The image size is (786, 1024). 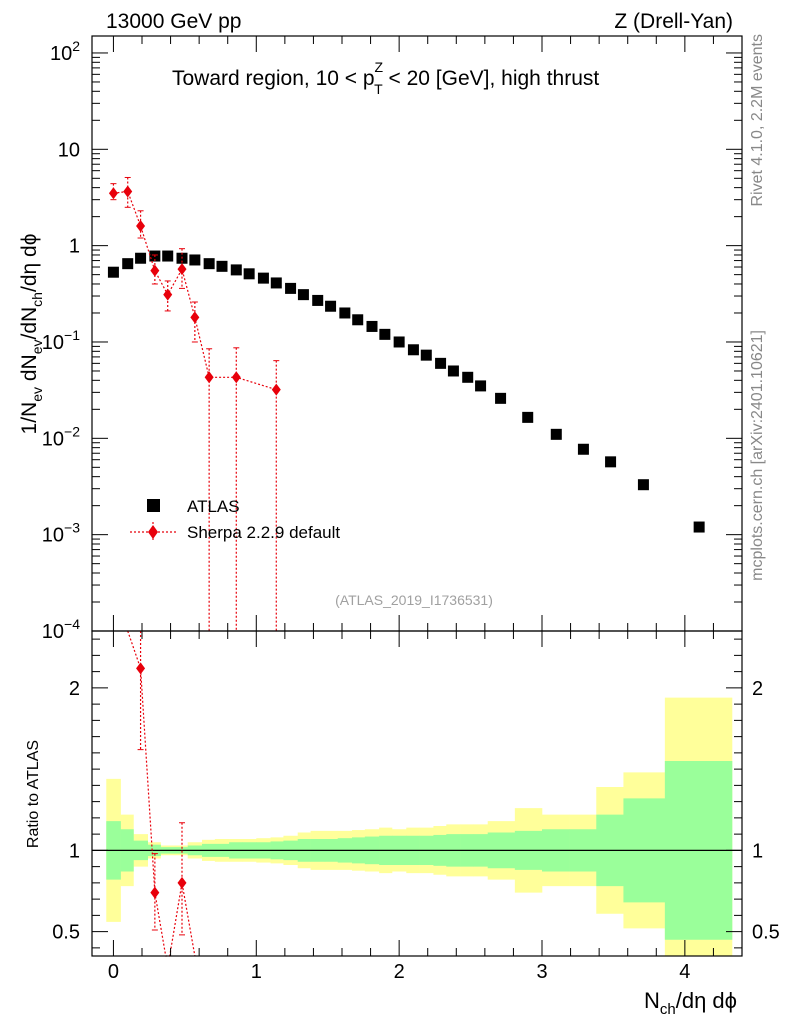 What do you see at coordinates (378, 89) in the screenshot?
I see `title-sub: T` at bounding box center [378, 89].